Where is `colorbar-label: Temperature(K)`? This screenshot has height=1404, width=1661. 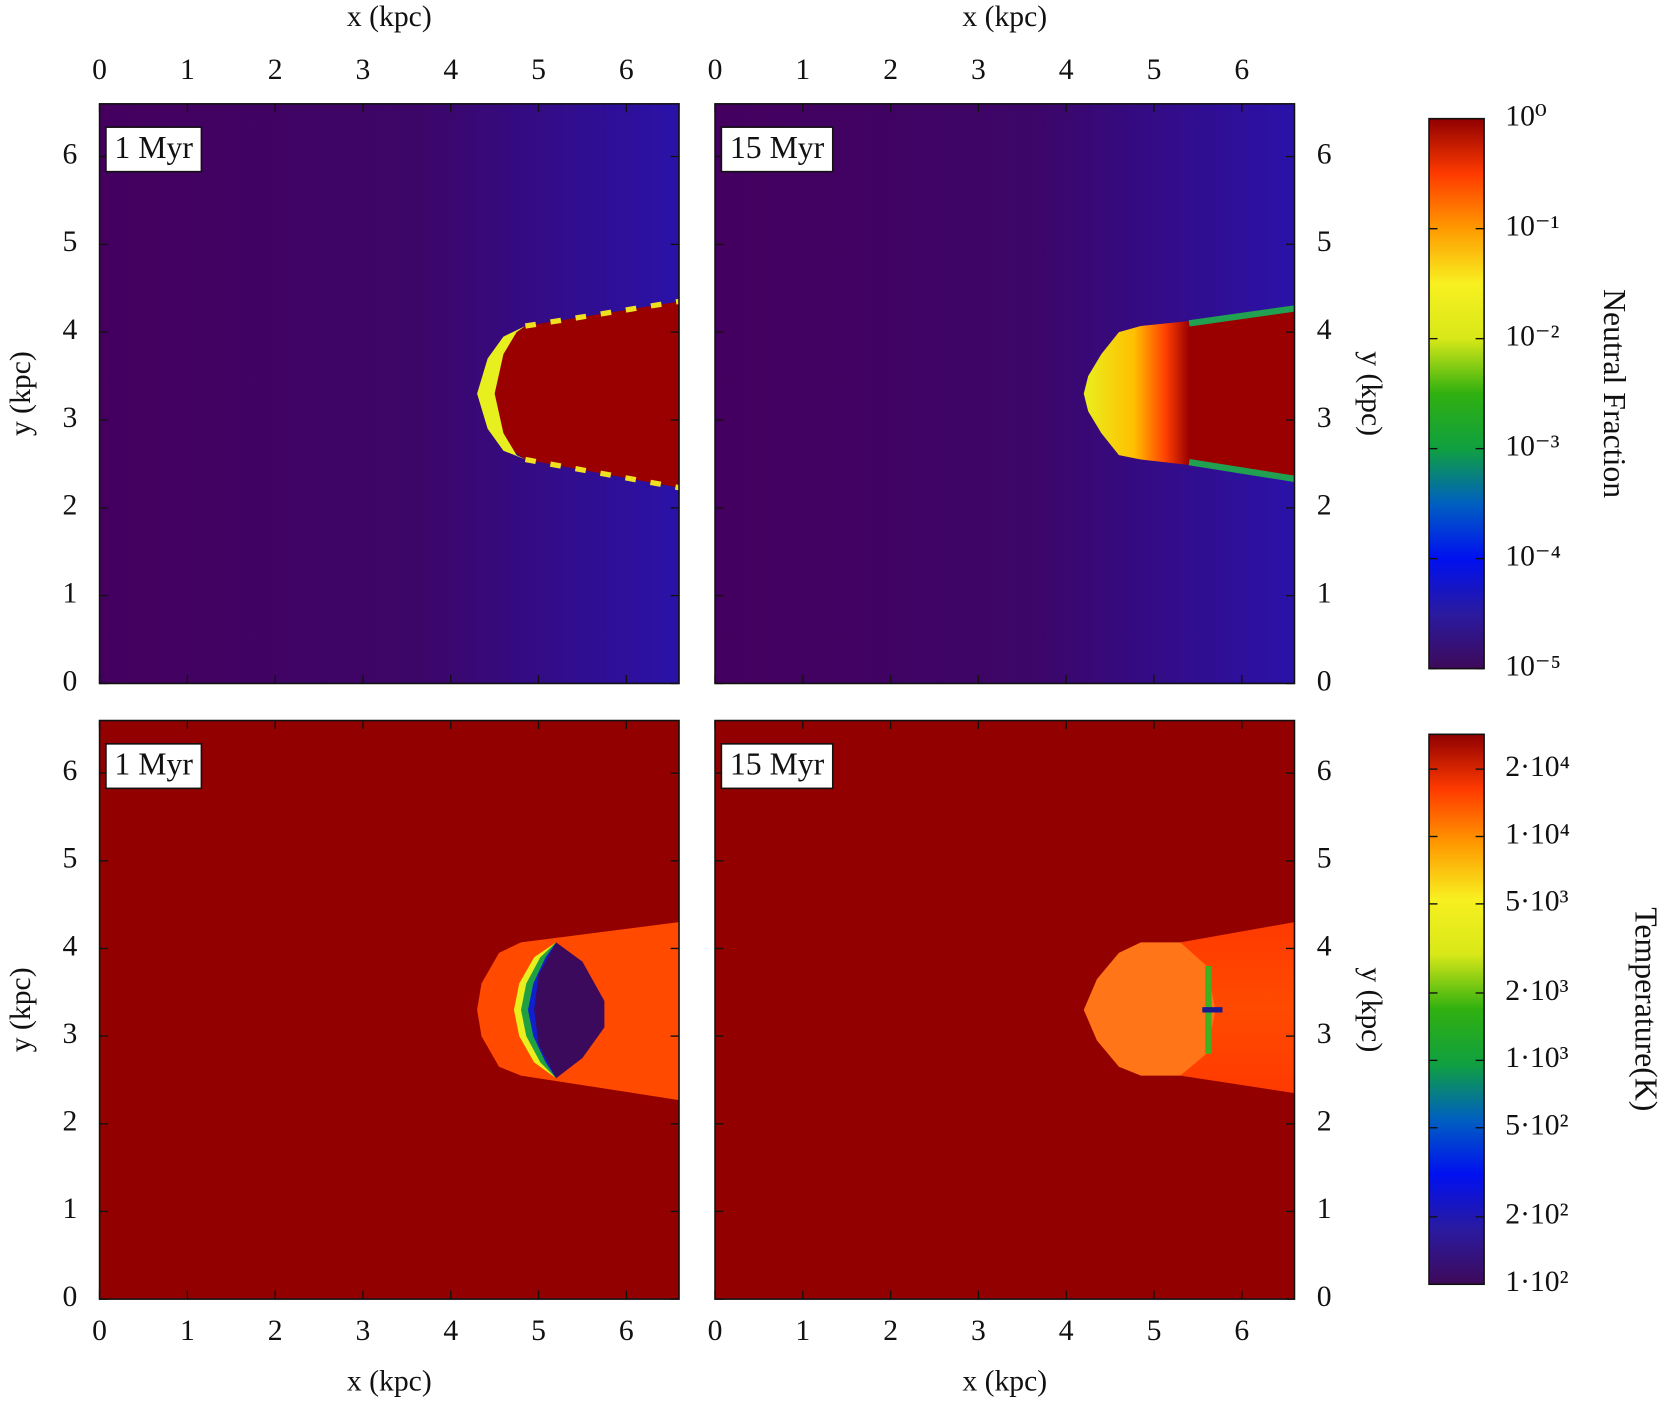 colorbar-label: Temperature(K) is located at coordinates (1645, 1009).